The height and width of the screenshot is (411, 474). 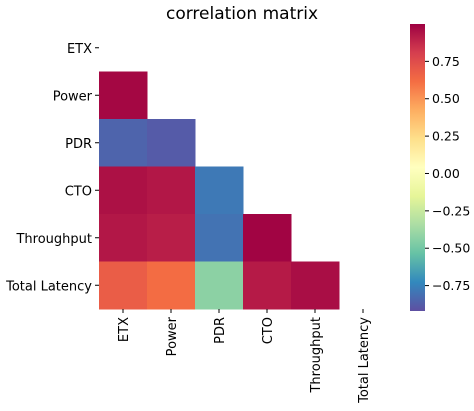 I want to click on heatmap-cell-cto-power, so click(x=171, y=190).